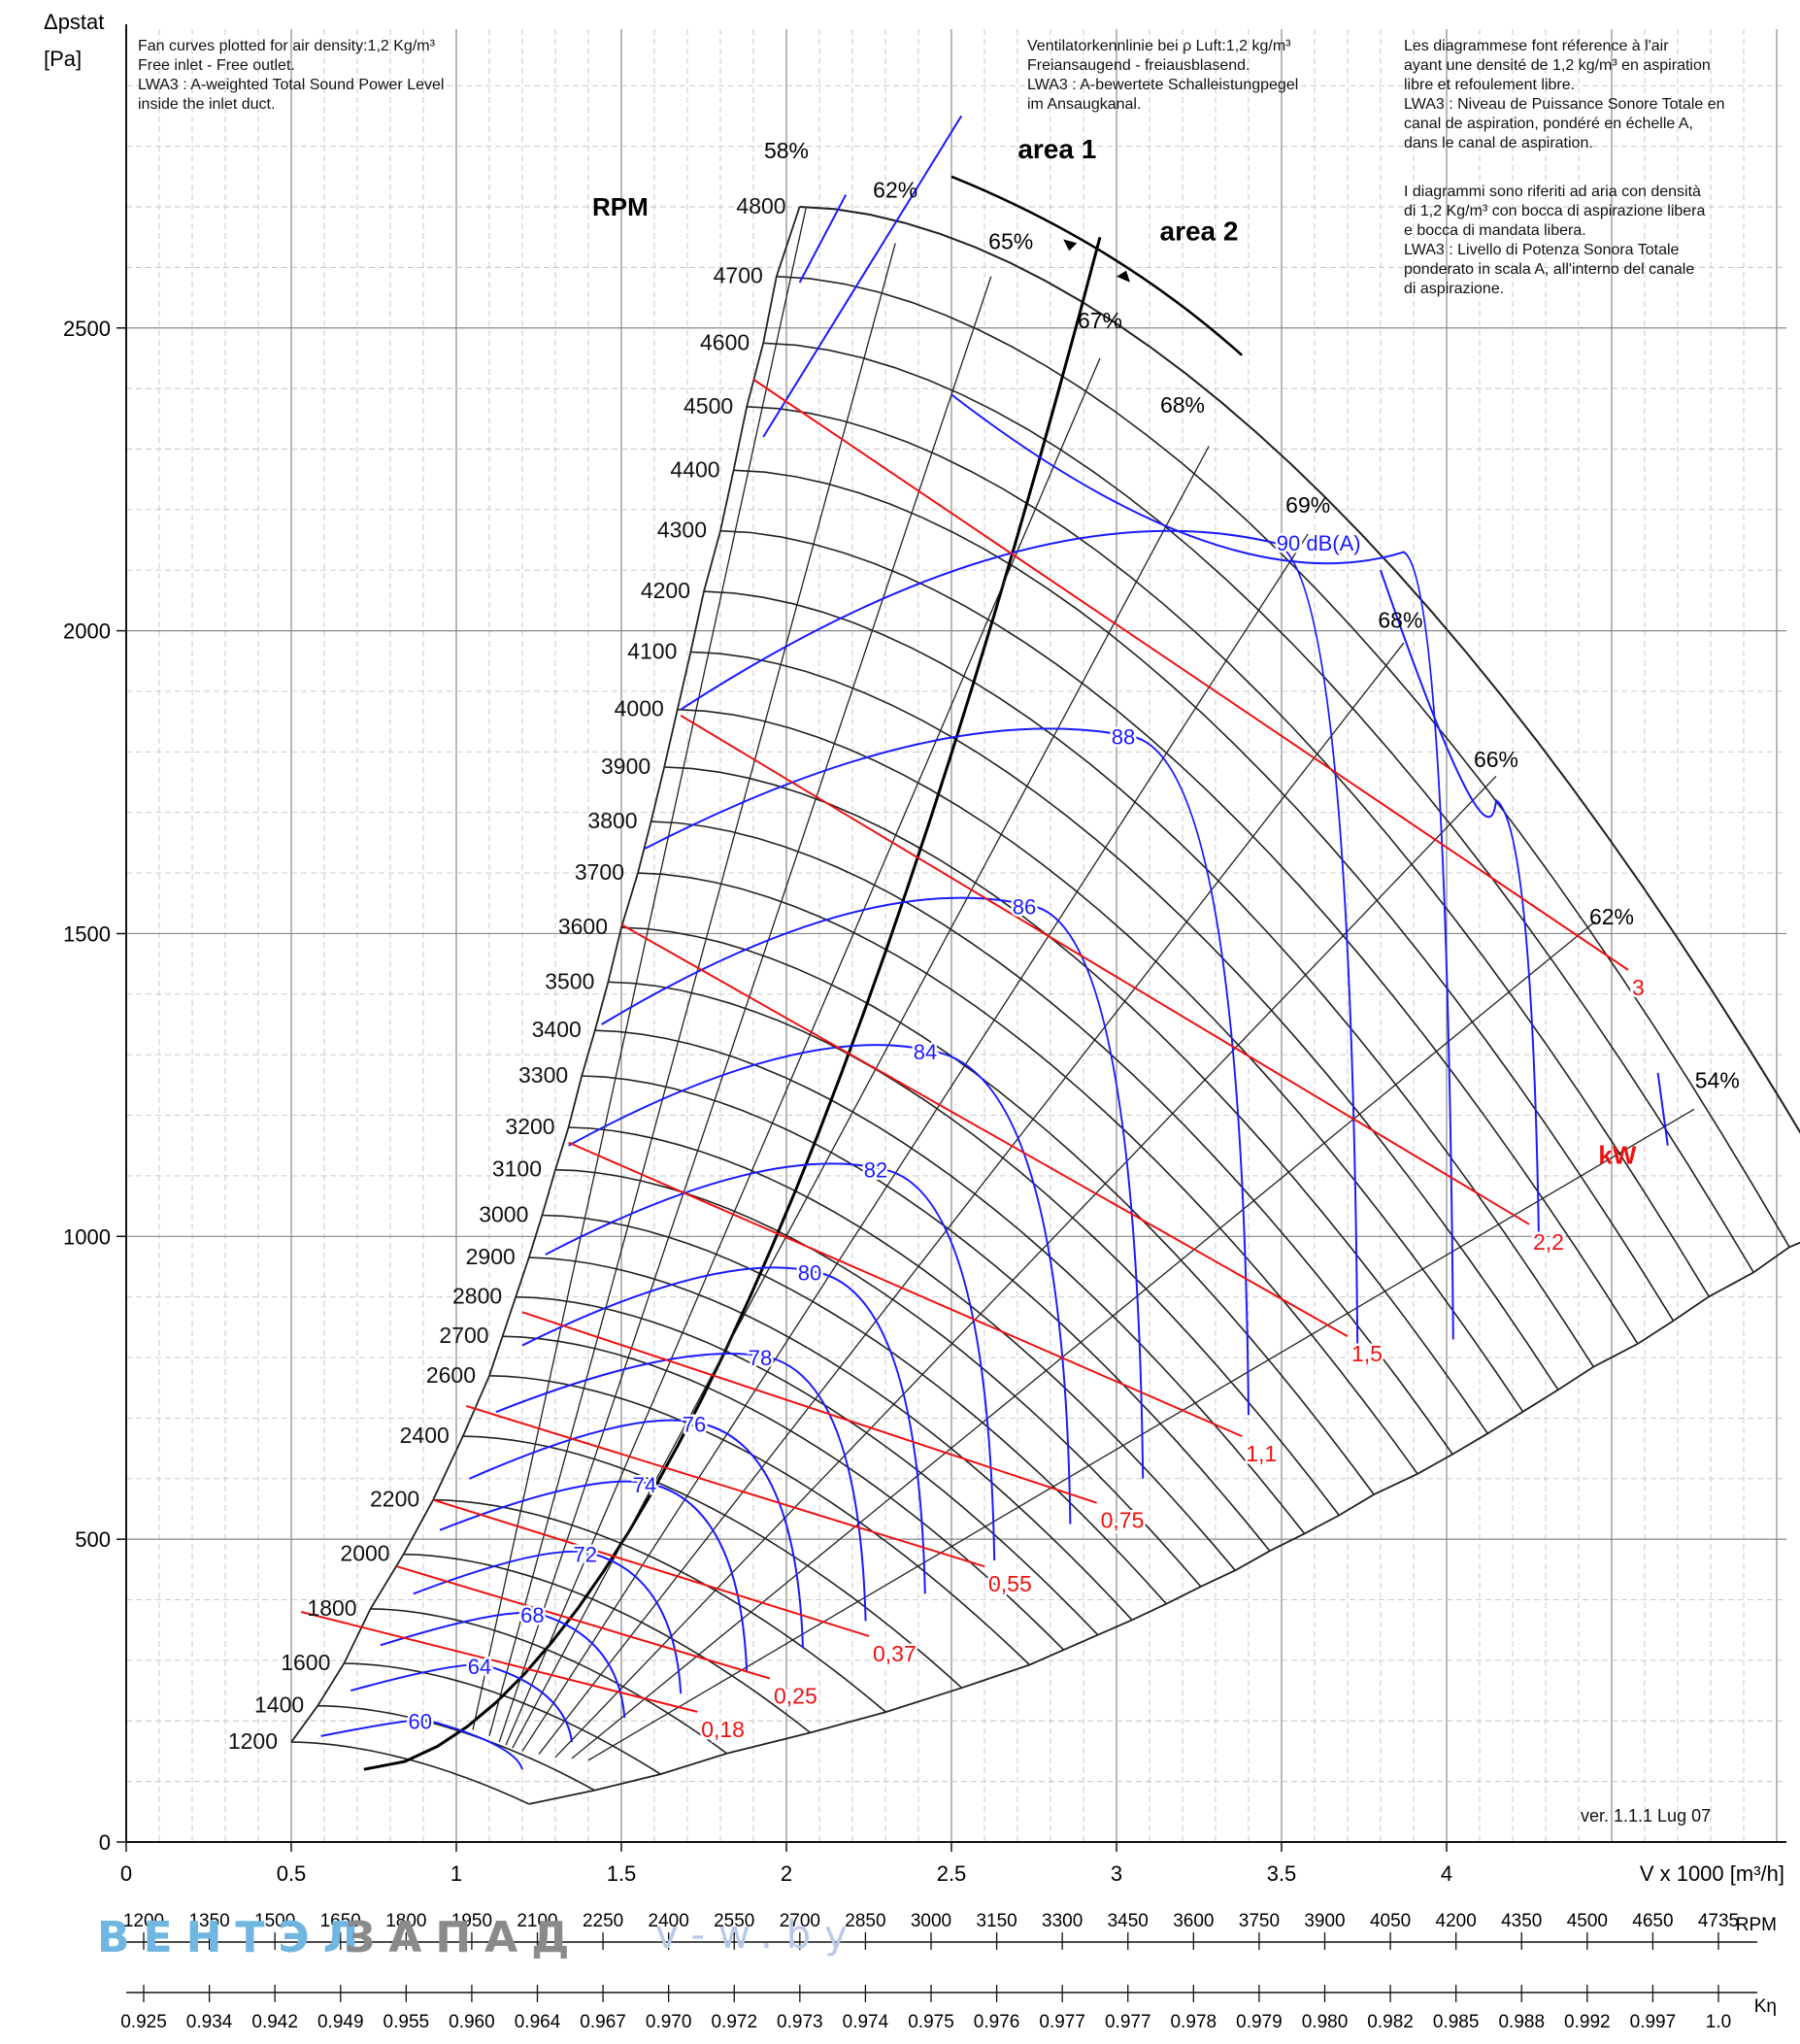  What do you see at coordinates (862, 276) in the screenshot?
I see `sound-curve-stub` at bounding box center [862, 276].